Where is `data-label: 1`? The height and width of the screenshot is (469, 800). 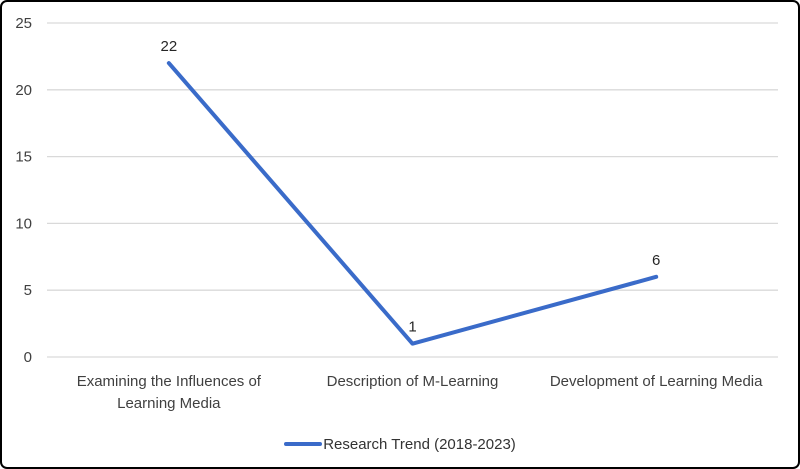
data-label: 1 is located at coordinates (412, 327).